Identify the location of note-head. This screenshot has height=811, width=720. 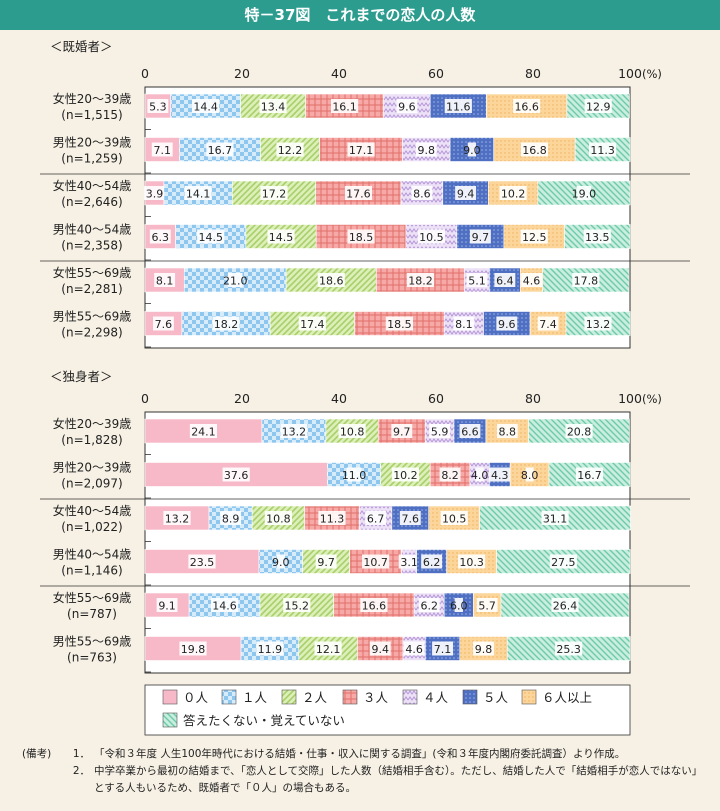
(44, 780).